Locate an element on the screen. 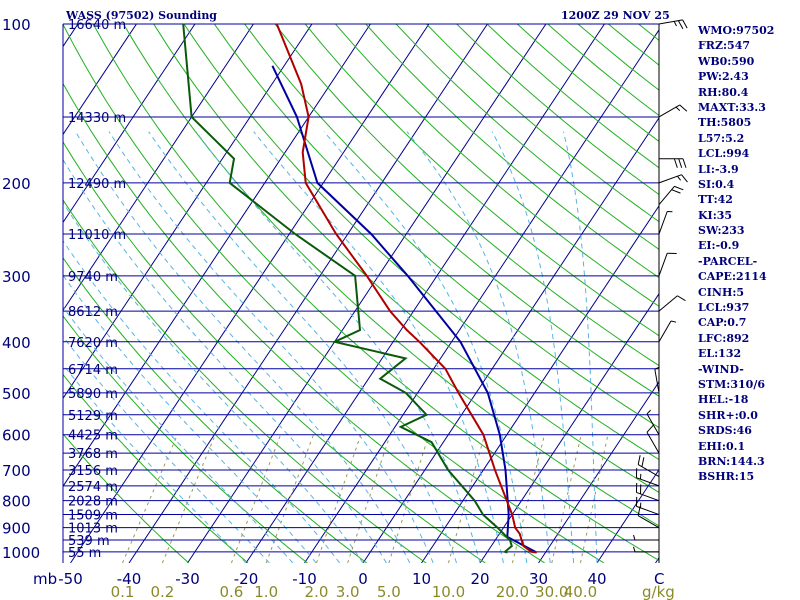 The image size is (800, 600). height-label: 6714 m is located at coordinates (93, 370).